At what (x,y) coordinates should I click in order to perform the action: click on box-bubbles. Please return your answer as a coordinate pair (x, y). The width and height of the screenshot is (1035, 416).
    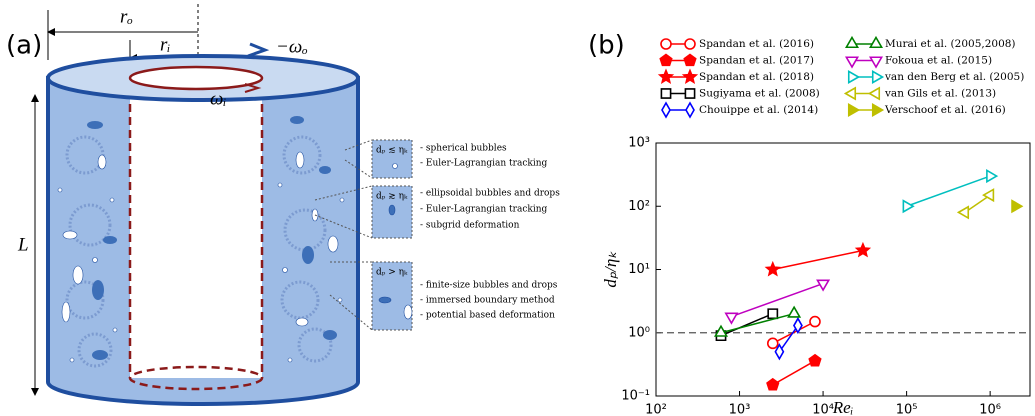
    Looking at the image, I should click on (395, 241).